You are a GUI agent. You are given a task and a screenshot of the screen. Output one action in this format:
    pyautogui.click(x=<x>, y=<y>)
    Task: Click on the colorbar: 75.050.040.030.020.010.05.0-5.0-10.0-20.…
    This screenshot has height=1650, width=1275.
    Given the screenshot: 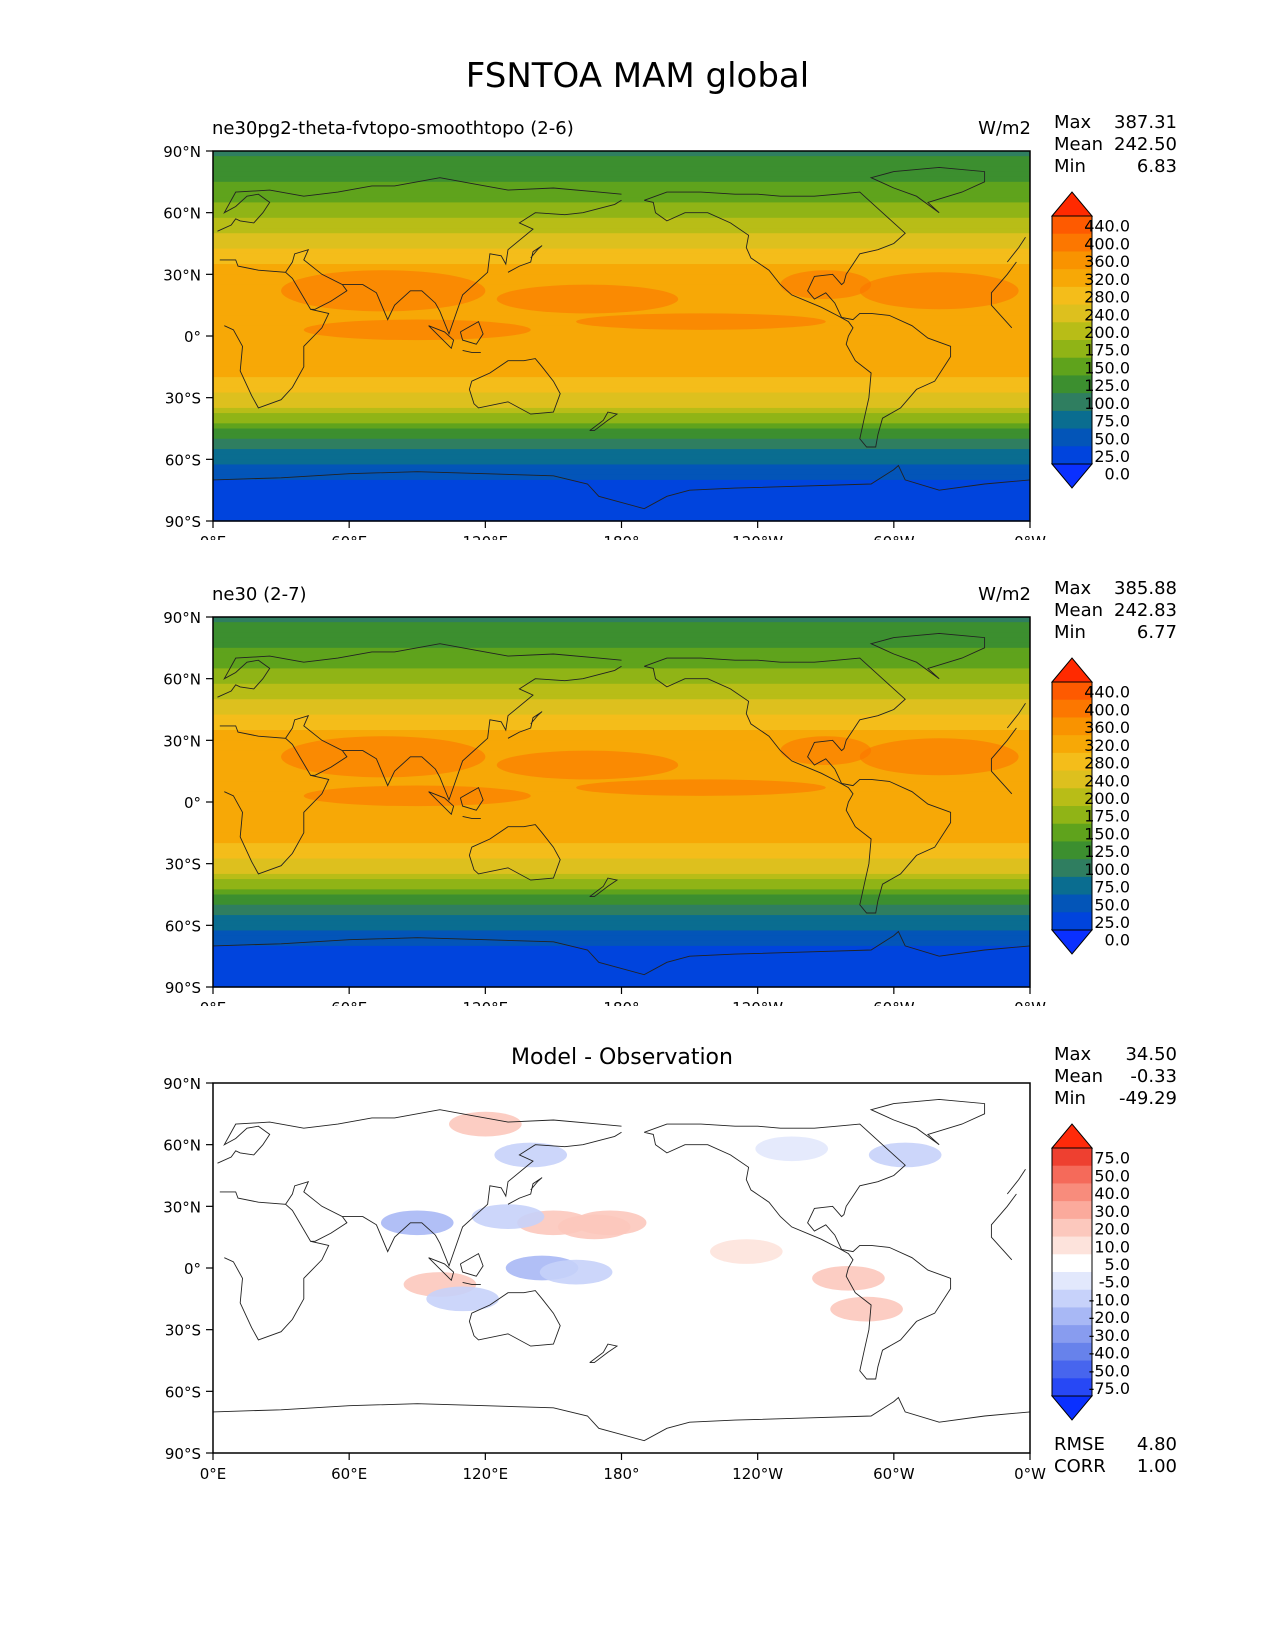 What is the action you would take?
    pyautogui.click(x=1090, y=1272)
    